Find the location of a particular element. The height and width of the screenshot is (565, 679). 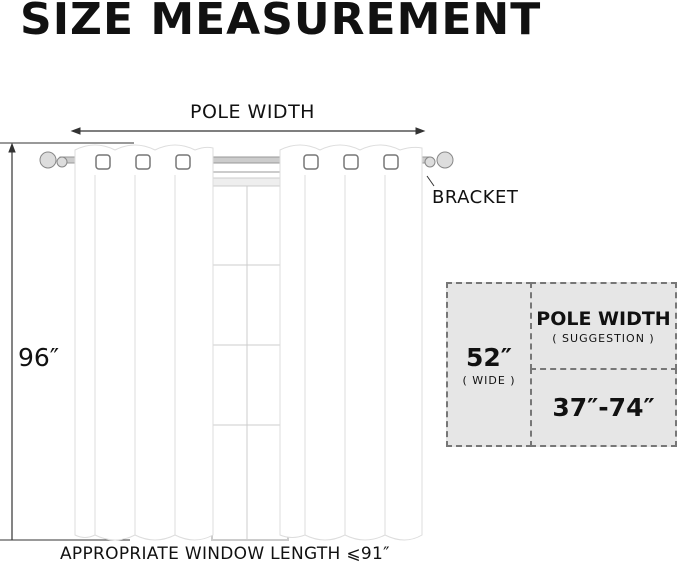

height-label: 96″ is located at coordinates (39, 357).